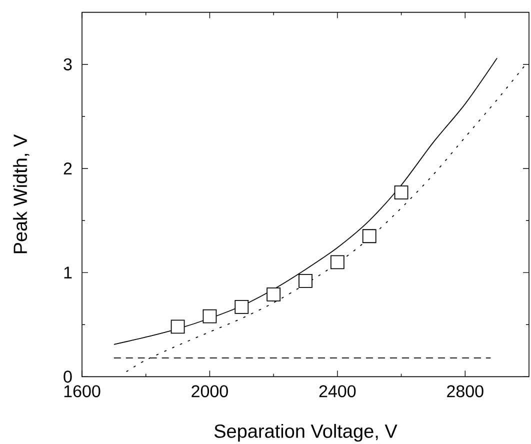 Image resolution: width=531 pixels, height=444 pixels. I want to click on x-tick-label: 2800, so click(465, 391).